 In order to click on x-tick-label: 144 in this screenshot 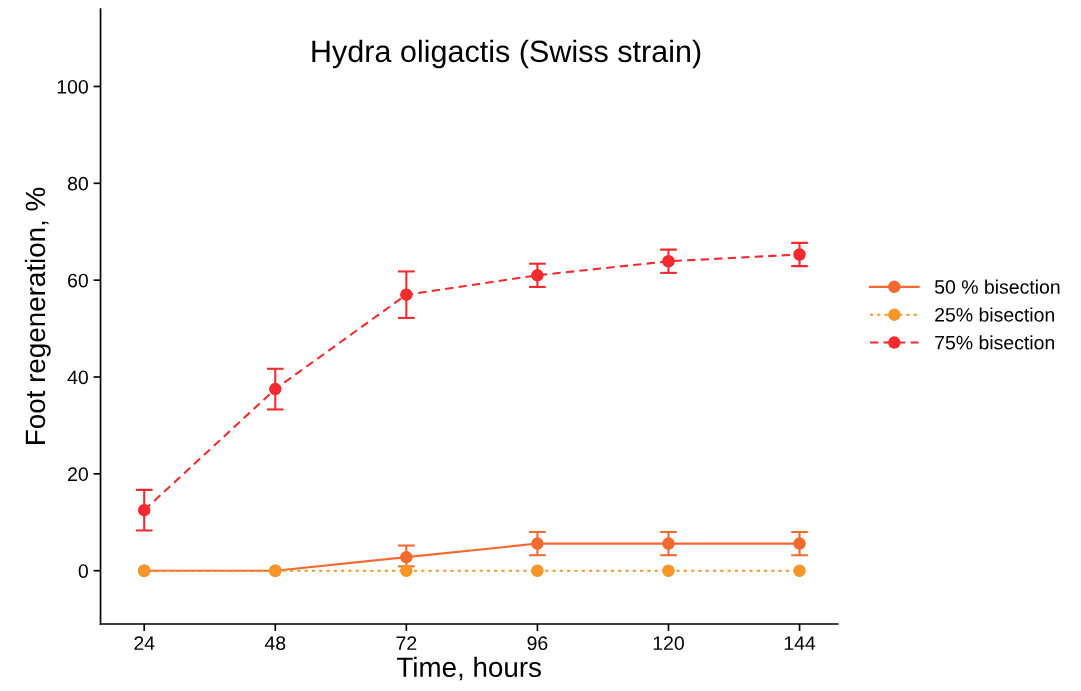, I will do `click(800, 643)`.